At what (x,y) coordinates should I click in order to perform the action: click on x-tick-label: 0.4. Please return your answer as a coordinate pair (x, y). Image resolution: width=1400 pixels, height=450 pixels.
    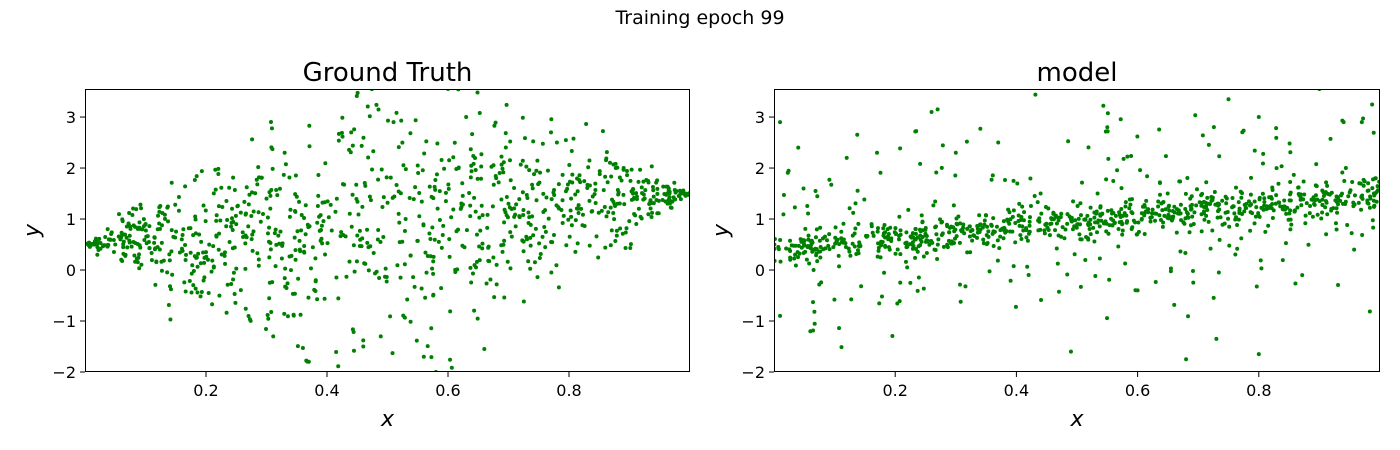
    Looking at the image, I should click on (326, 390).